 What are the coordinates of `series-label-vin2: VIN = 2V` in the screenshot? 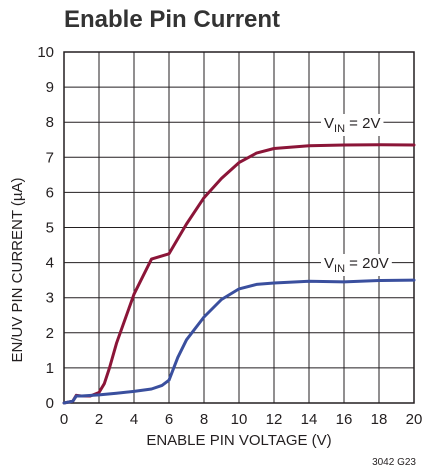 It's located at (352, 125).